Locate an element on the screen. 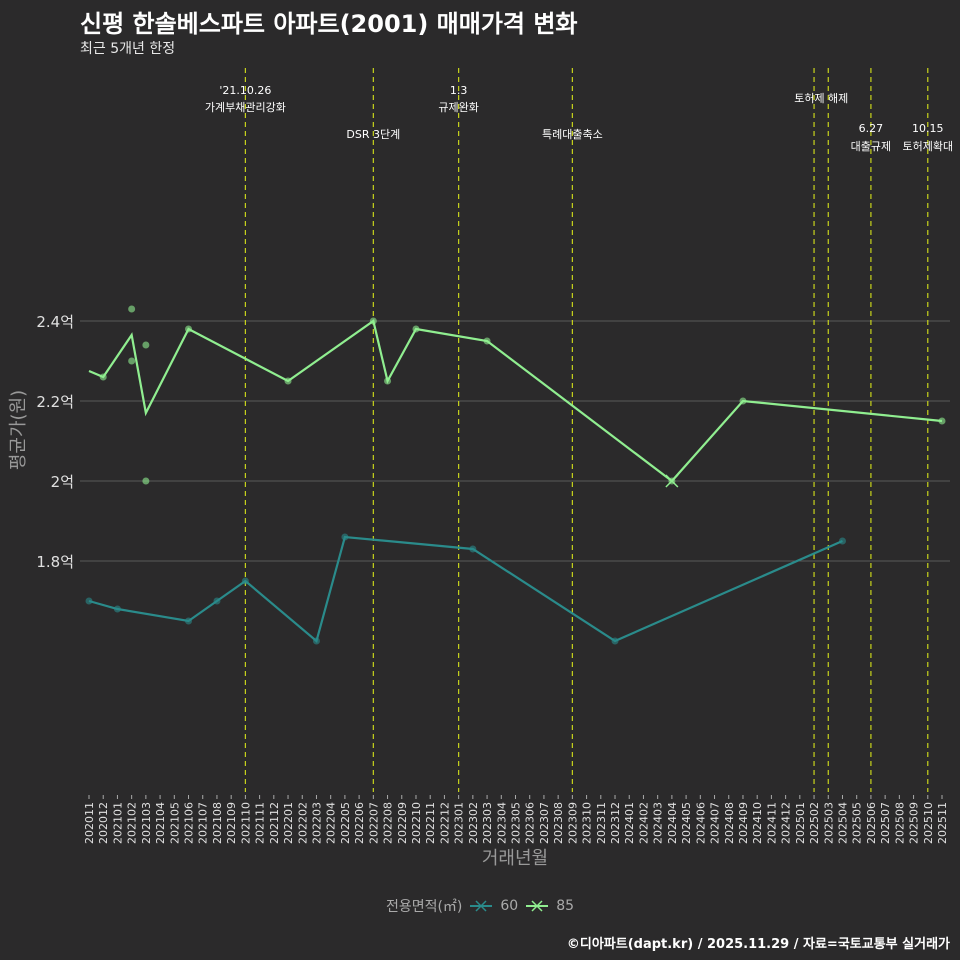 The image size is (960, 960). x-tick-label: 202407 is located at coordinates (715, 823).